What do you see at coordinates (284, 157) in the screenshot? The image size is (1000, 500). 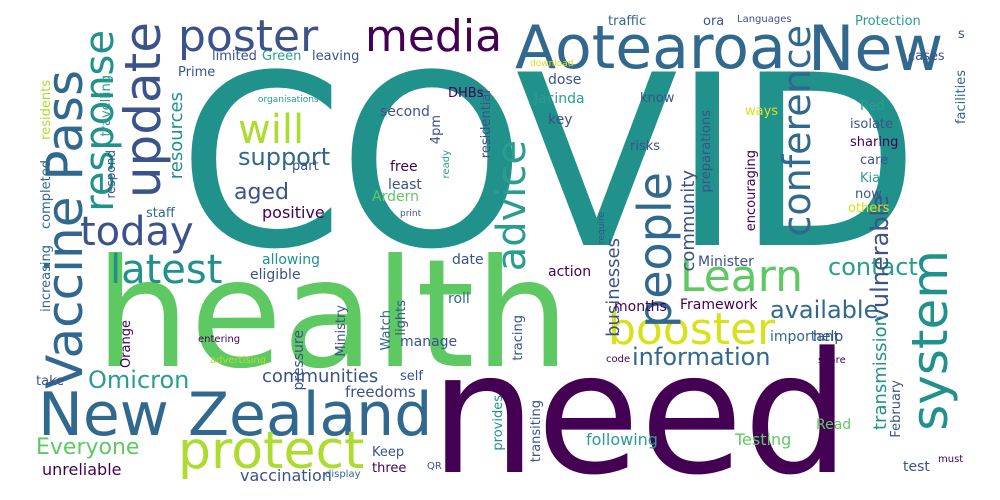 I see `word-support: support` at bounding box center [284, 157].